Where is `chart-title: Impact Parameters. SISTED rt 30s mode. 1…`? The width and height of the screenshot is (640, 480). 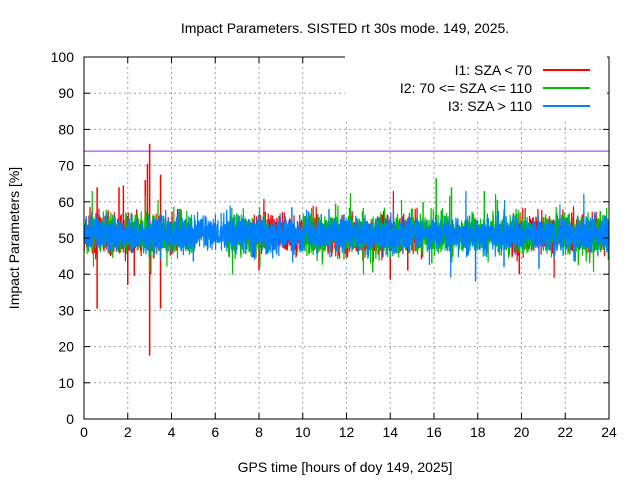
chart-title: Impact Parameters. SISTED rt 30s mode. 1… is located at coordinates (345, 28).